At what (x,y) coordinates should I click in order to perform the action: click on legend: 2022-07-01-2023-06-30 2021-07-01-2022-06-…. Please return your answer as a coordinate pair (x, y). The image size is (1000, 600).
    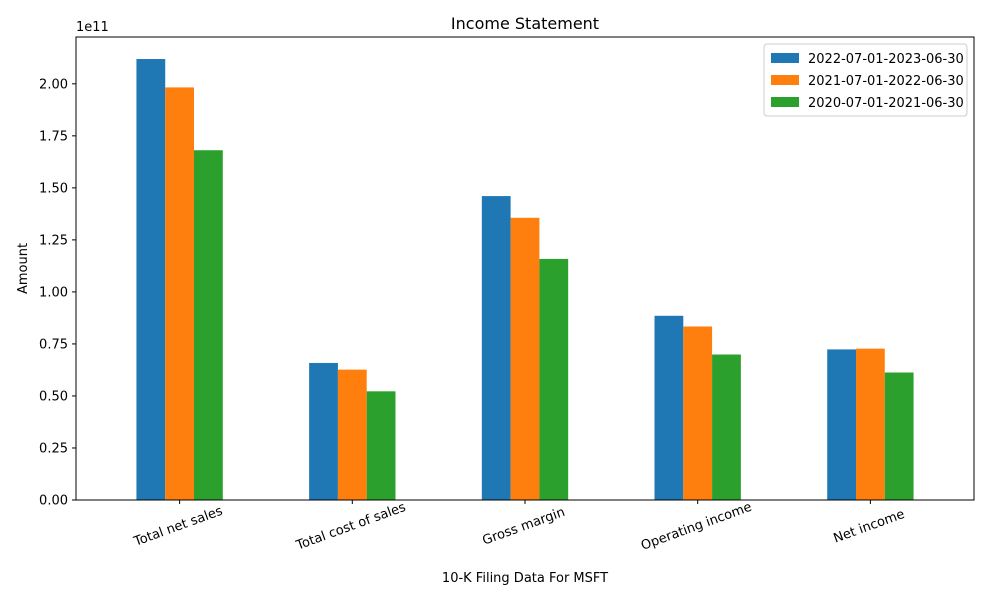
    Looking at the image, I should click on (865, 80).